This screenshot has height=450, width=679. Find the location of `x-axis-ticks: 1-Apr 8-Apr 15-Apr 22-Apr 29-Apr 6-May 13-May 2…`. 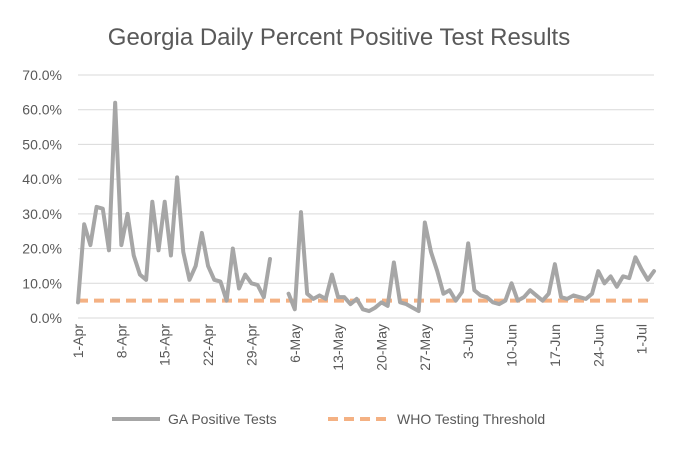

x-axis-ticks: 1-Apr 8-Apr 15-Apr 22-Apr 29-Apr 6-May 13-May 2… is located at coordinates (360, 347).